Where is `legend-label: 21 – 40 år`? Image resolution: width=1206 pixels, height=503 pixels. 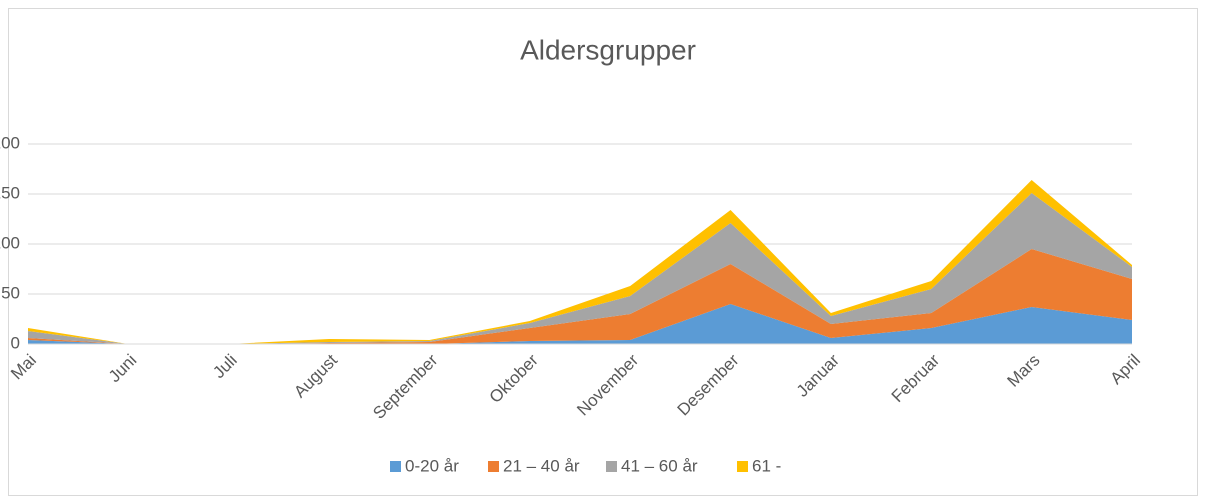
legend-label: 21 – 40 år is located at coordinates (541, 465).